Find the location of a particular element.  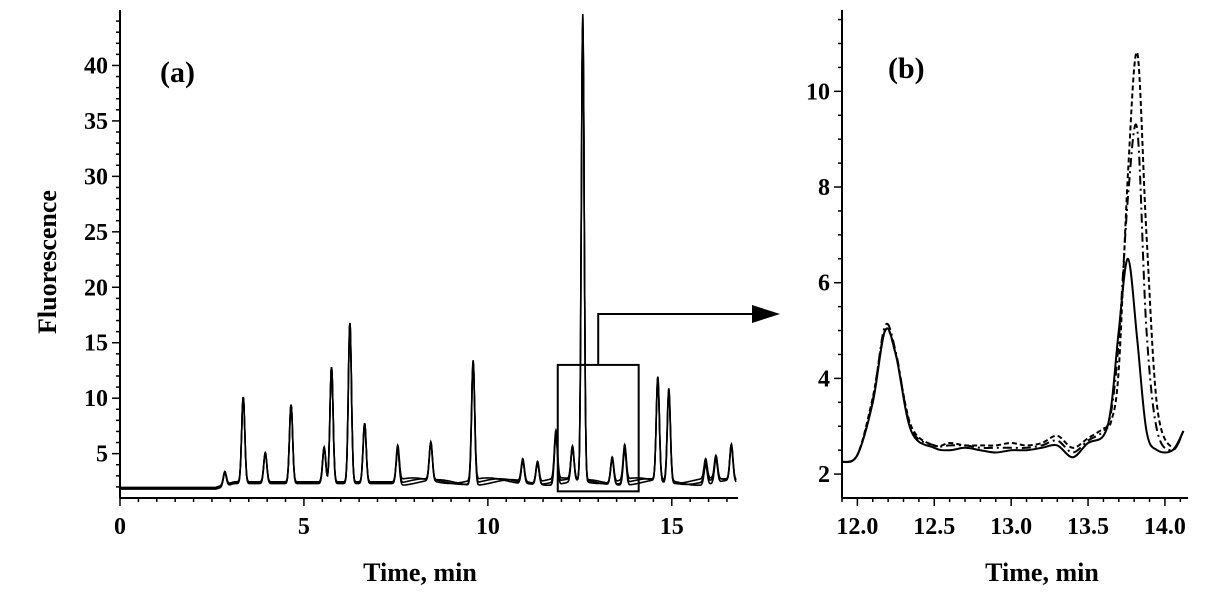

panel-a-x-tick-label: 15 is located at coordinates (672, 527).